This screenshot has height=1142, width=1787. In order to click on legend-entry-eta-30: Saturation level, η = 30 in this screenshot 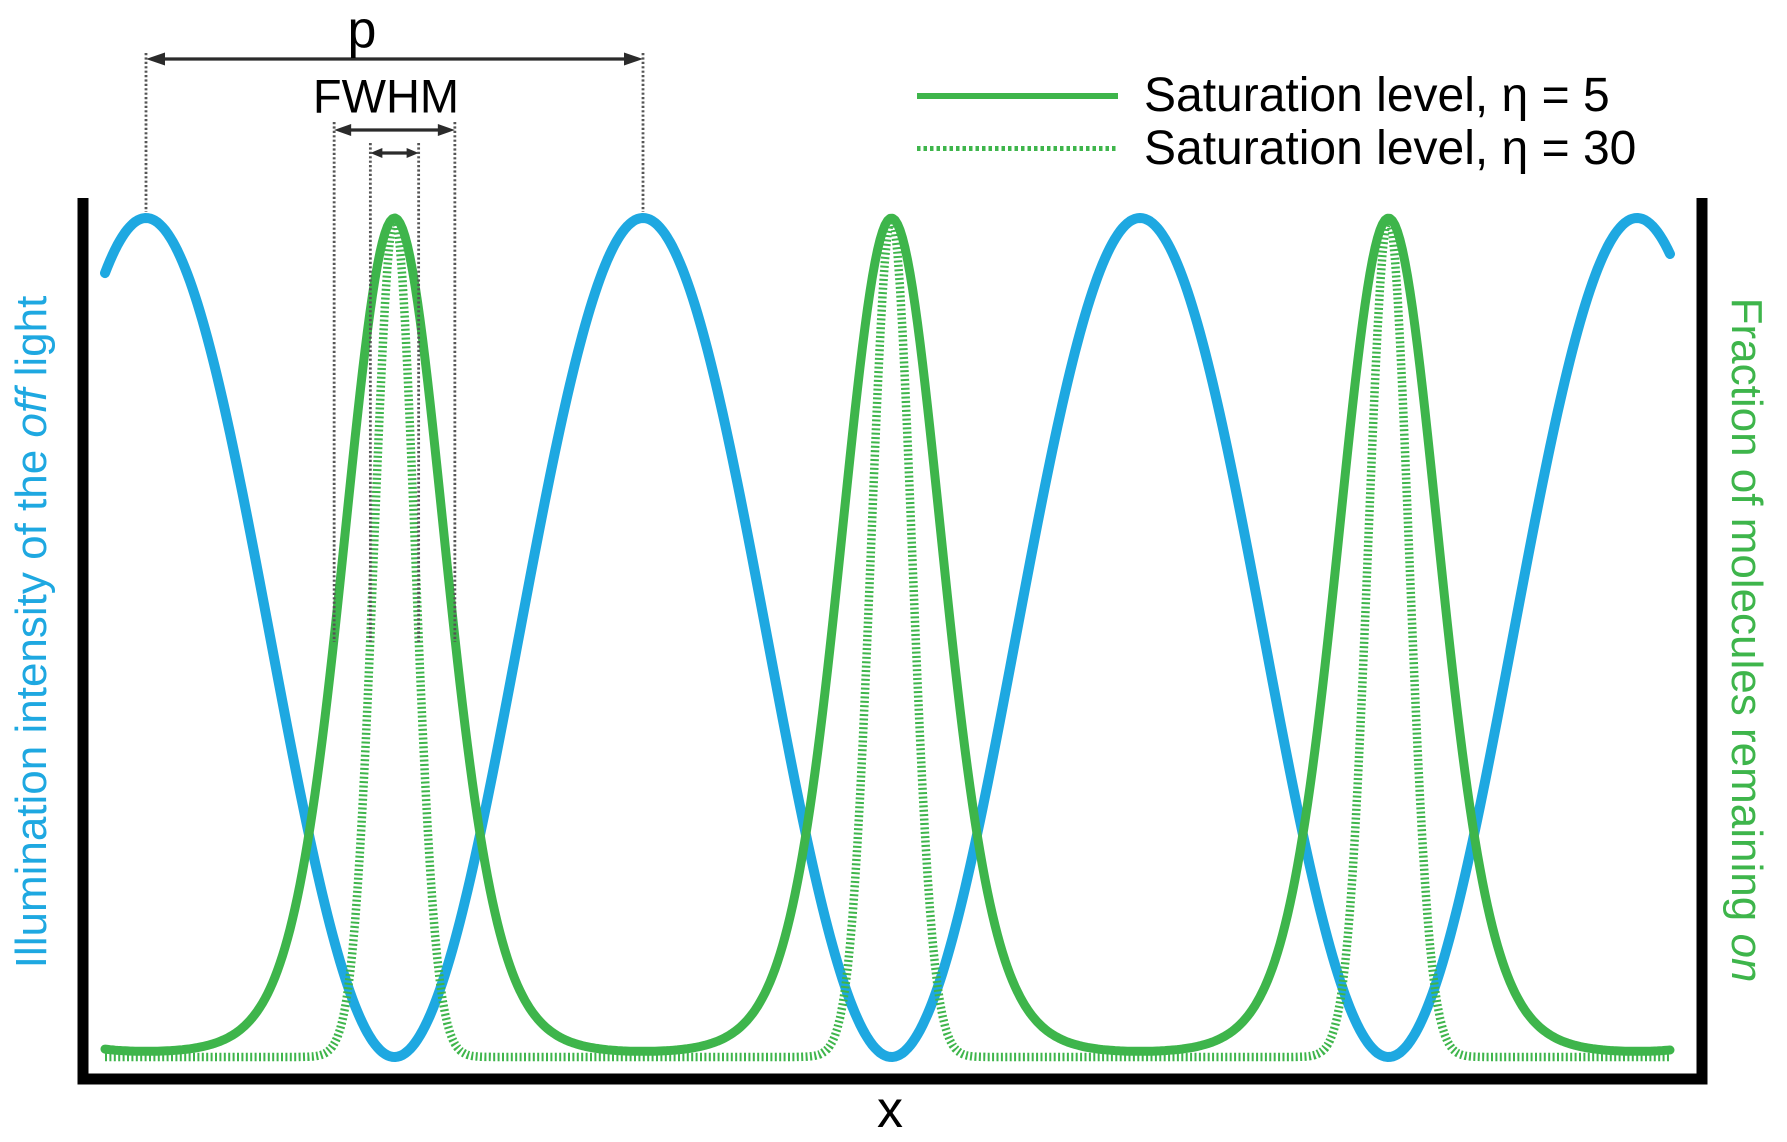, I will do `click(1276, 148)`.